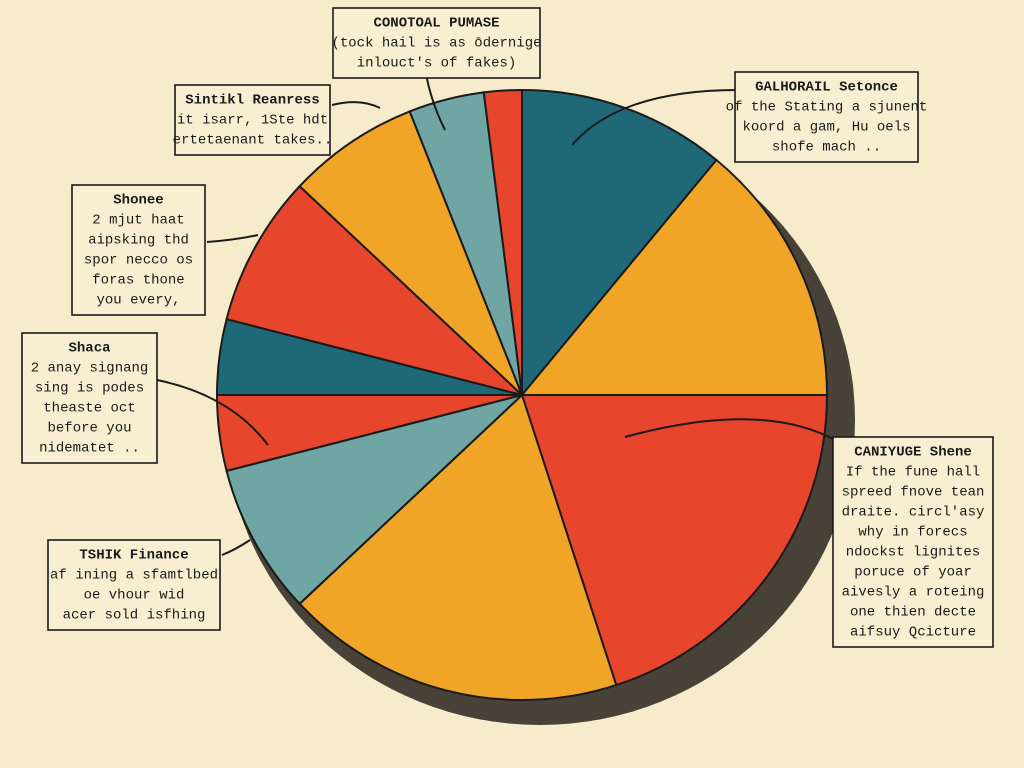 The width and height of the screenshot is (1024, 768). Describe the element at coordinates (134, 616) in the screenshot. I see `annotation-line: acer sold isfhing` at that location.